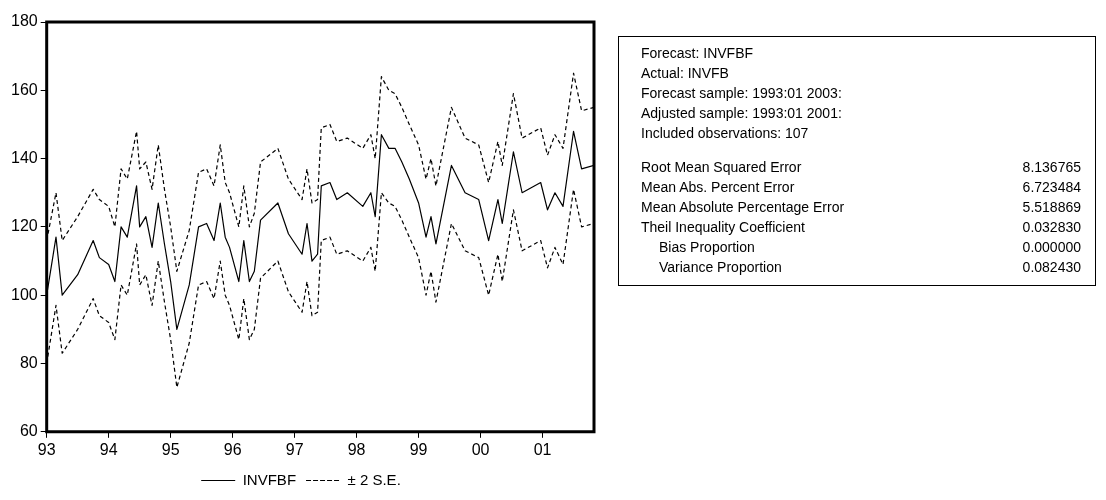 The height and width of the screenshot is (500, 1106). What do you see at coordinates (725, 133) in the screenshot?
I see `text: Included observations: 107` at bounding box center [725, 133].